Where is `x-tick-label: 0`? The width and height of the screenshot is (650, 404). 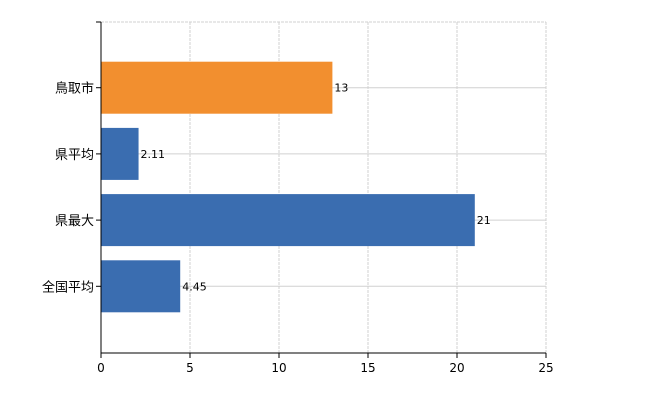
x-tick-label: 0 is located at coordinates (101, 368).